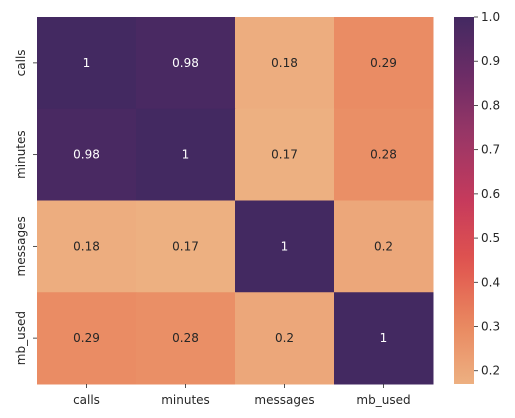  I want to click on colorbar-tick-label: 1.0, so click(490, 17).